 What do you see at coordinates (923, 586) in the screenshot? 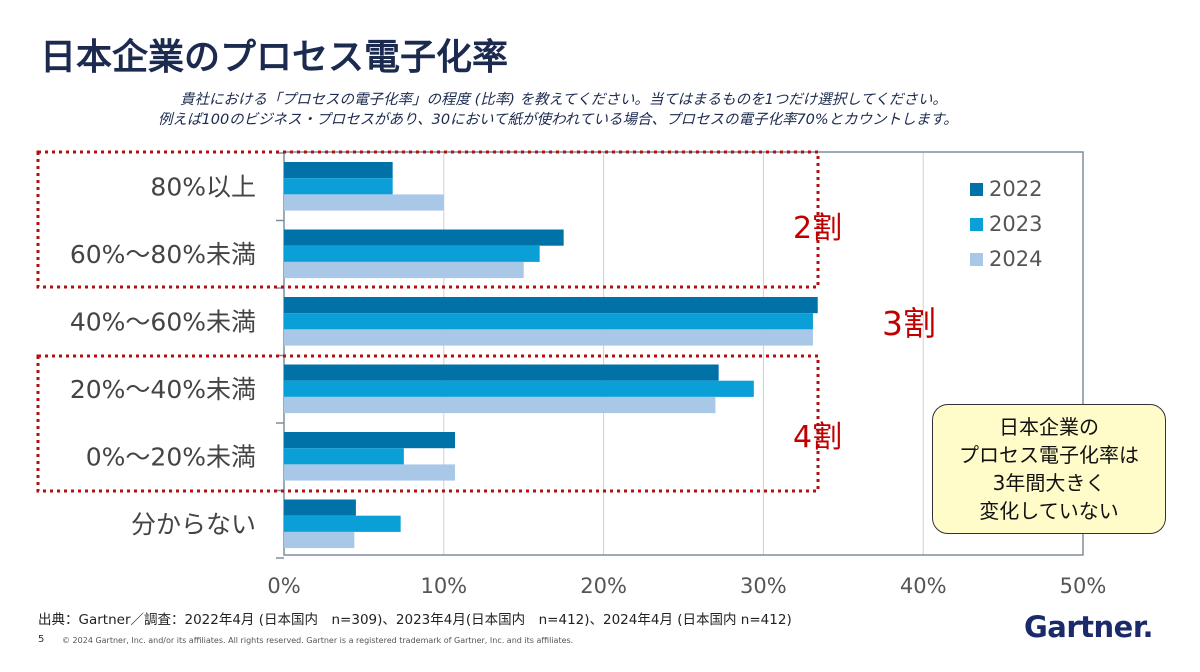
I see `x-tick-label: 40%` at bounding box center [923, 586].